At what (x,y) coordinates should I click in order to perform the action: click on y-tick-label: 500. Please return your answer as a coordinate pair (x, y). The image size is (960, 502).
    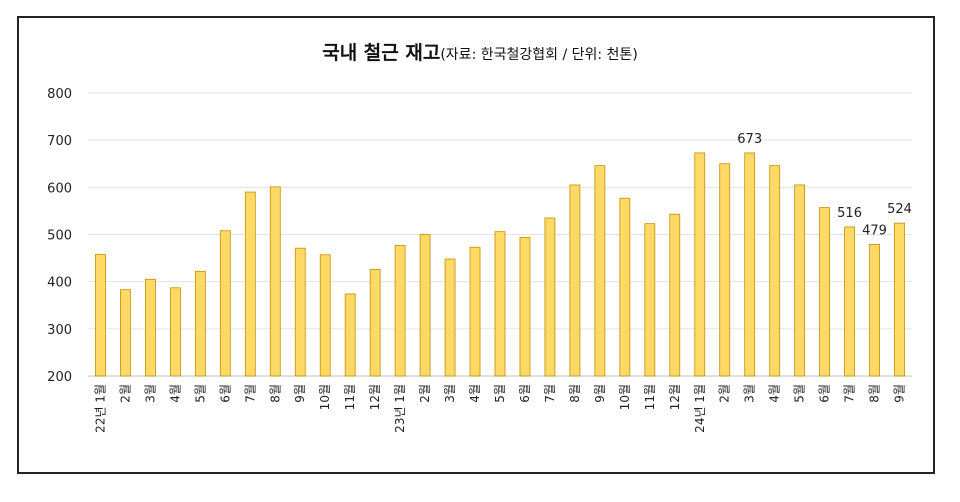
    Looking at the image, I should click on (59, 236).